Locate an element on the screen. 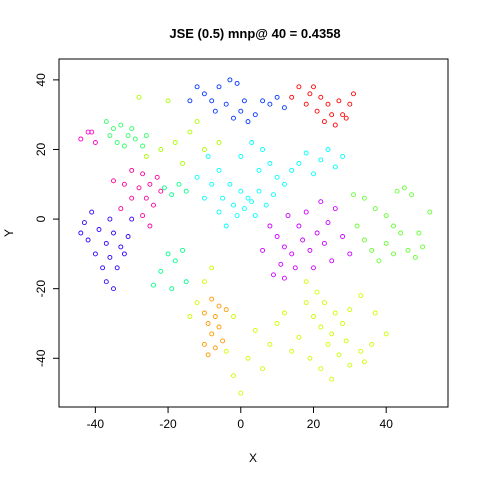 The image size is (480, 480). x-axis: -40 -20 0 20 40 is located at coordinates (240, 418).